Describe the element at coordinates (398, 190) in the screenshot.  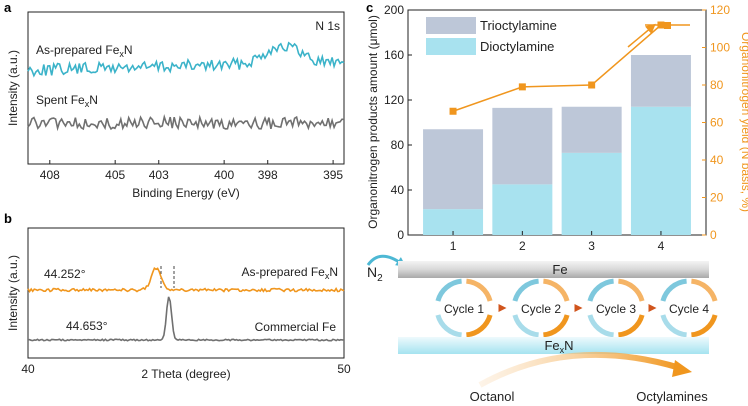
I see `left-ytick-label: 40` at that location.